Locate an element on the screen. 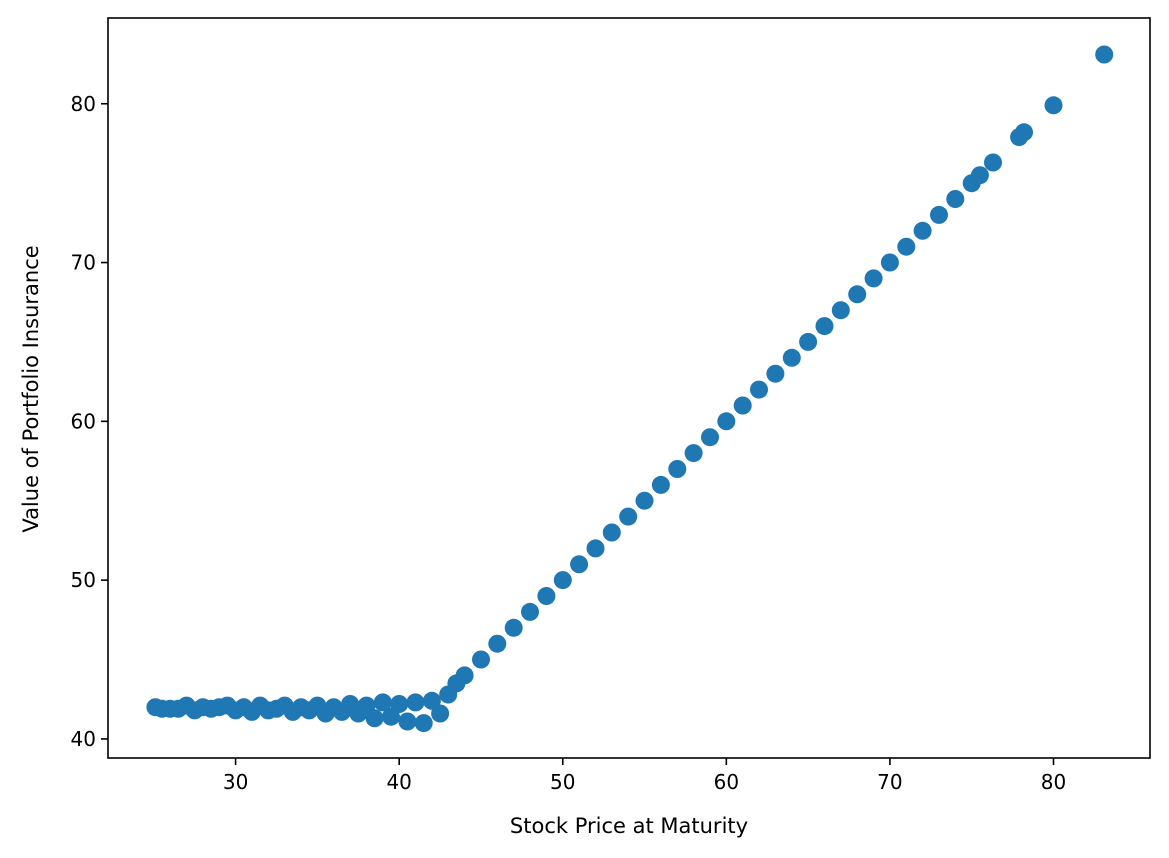  y-tick-label: 80 is located at coordinates (83, 104).